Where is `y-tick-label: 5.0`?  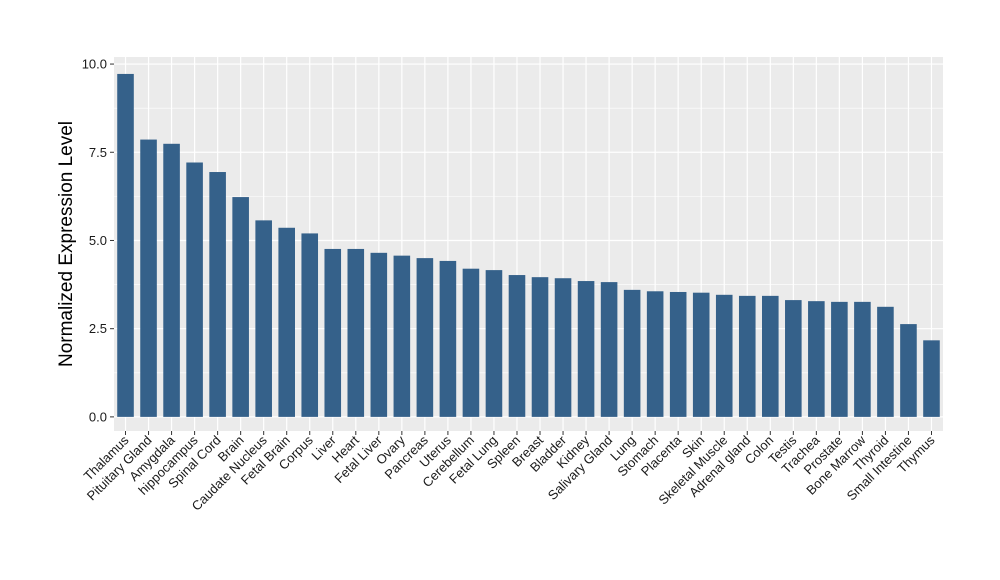 y-tick-label: 5.0 is located at coordinates (98, 240).